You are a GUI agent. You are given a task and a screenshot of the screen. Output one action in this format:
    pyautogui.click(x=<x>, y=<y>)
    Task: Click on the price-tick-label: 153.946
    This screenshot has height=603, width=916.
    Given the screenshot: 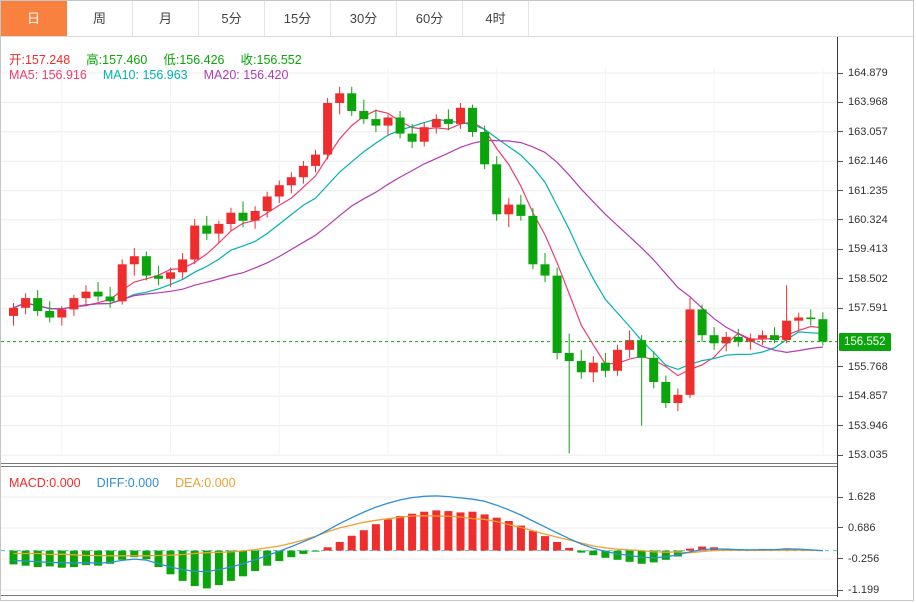 What is the action you would take?
    pyautogui.click(x=868, y=425)
    